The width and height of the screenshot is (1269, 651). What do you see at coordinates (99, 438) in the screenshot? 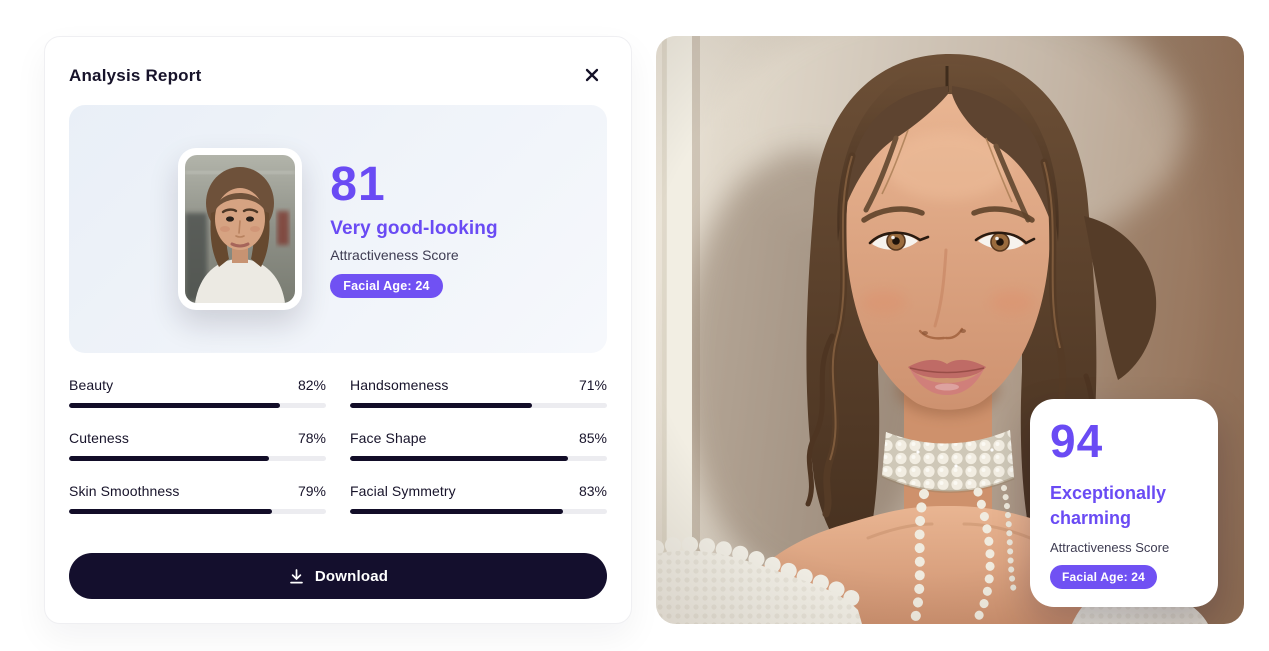
I see `metric-label: Cuteness` at bounding box center [99, 438].